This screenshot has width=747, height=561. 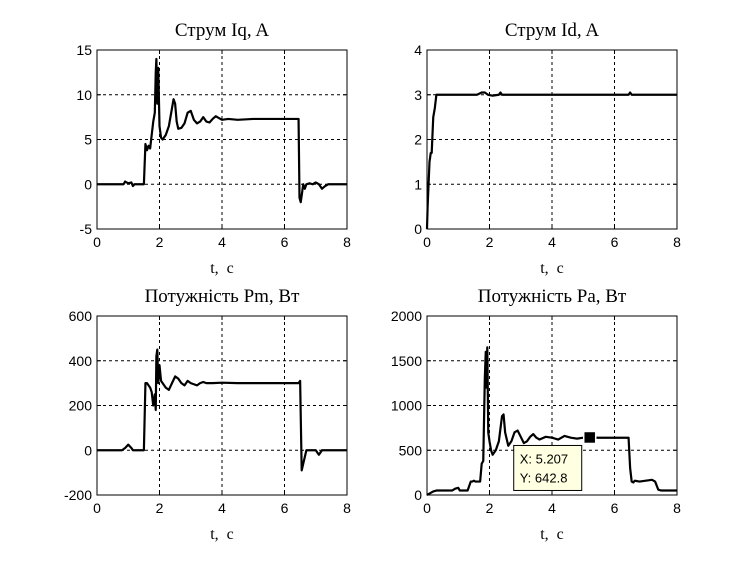 I want to click on iq-y-tick-label: 15, so click(x=84, y=50).